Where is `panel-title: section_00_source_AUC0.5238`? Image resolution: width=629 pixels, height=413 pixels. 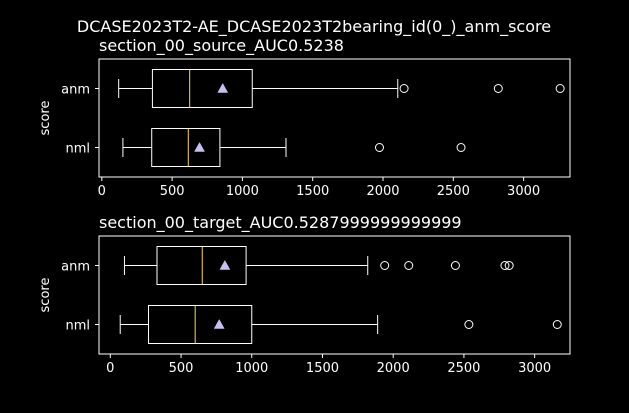
panel-title: section_00_source_AUC0.5238 is located at coordinates (221, 46).